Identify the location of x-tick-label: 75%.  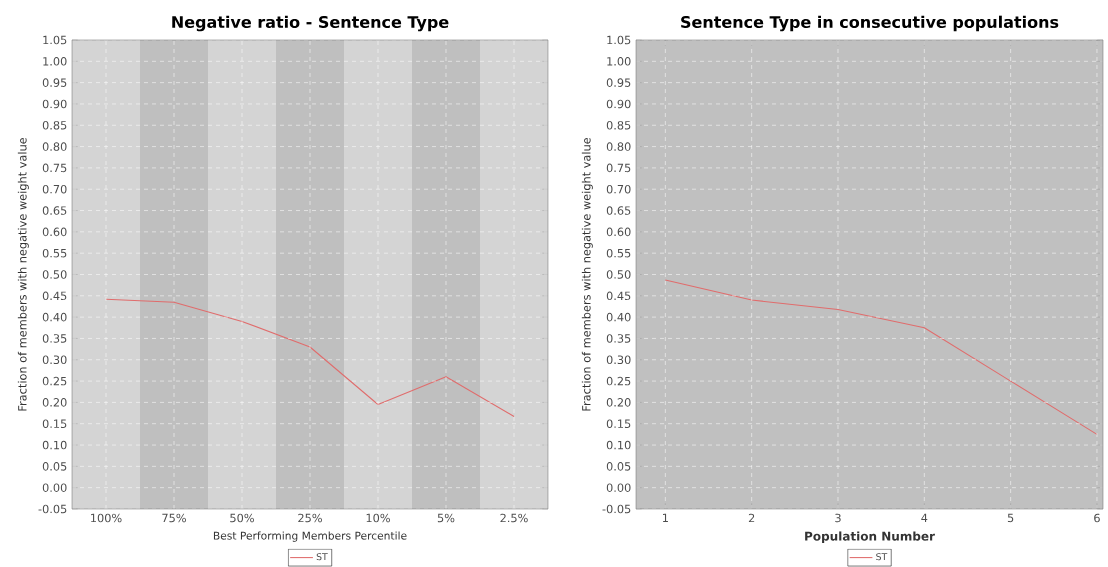
(174, 518).